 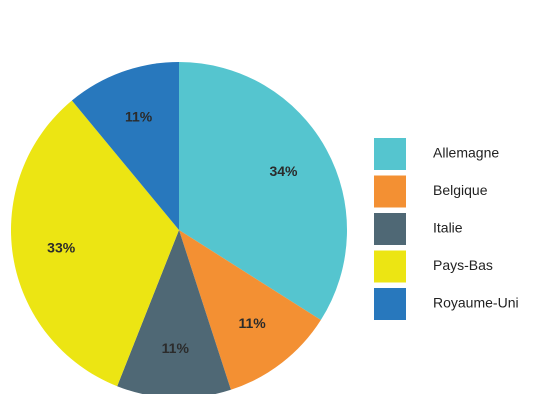 What do you see at coordinates (476, 303) in the screenshot?
I see `legend-label-royaume-uni: Royaume-Uni` at bounding box center [476, 303].